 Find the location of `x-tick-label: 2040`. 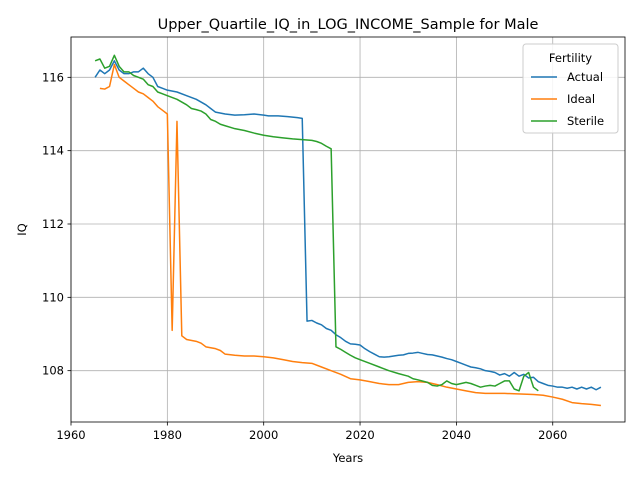

x-tick-label: 2040 is located at coordinates (456, 435).